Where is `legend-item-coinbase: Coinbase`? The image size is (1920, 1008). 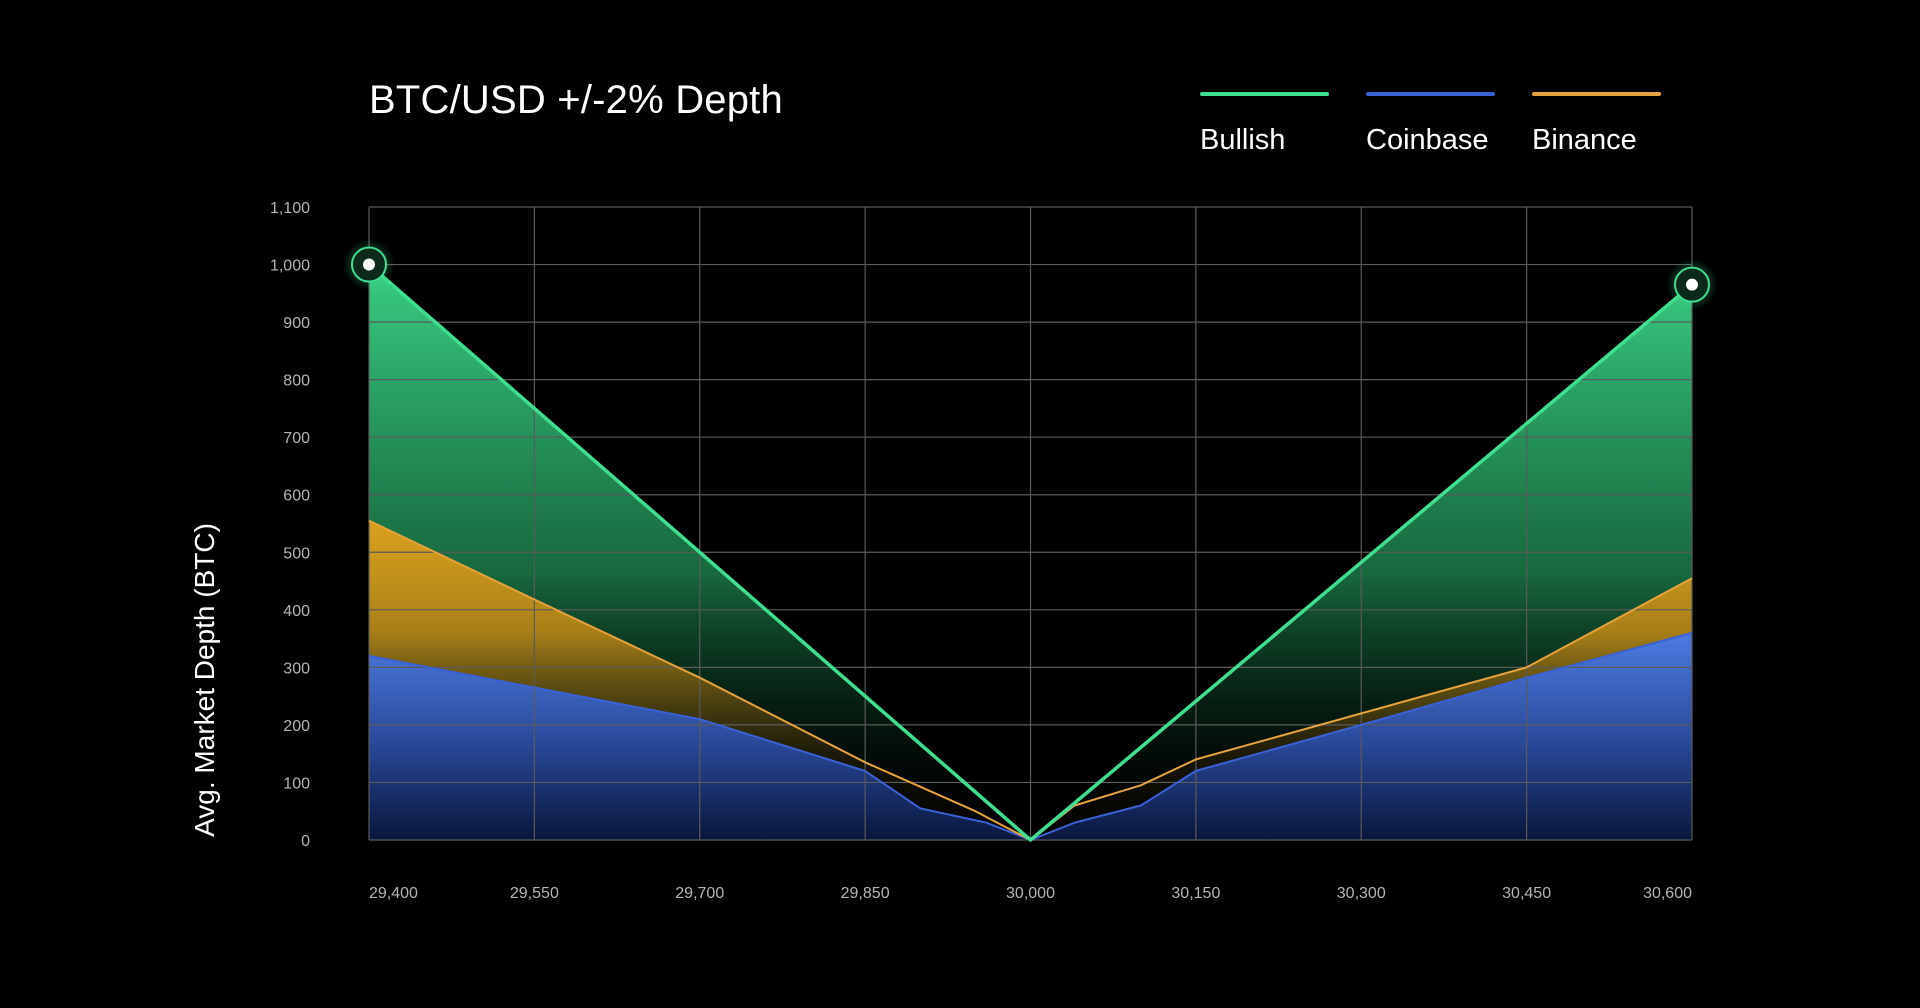
legend-item-coinbase: Coinbase is located at coordinates (1431, 124).